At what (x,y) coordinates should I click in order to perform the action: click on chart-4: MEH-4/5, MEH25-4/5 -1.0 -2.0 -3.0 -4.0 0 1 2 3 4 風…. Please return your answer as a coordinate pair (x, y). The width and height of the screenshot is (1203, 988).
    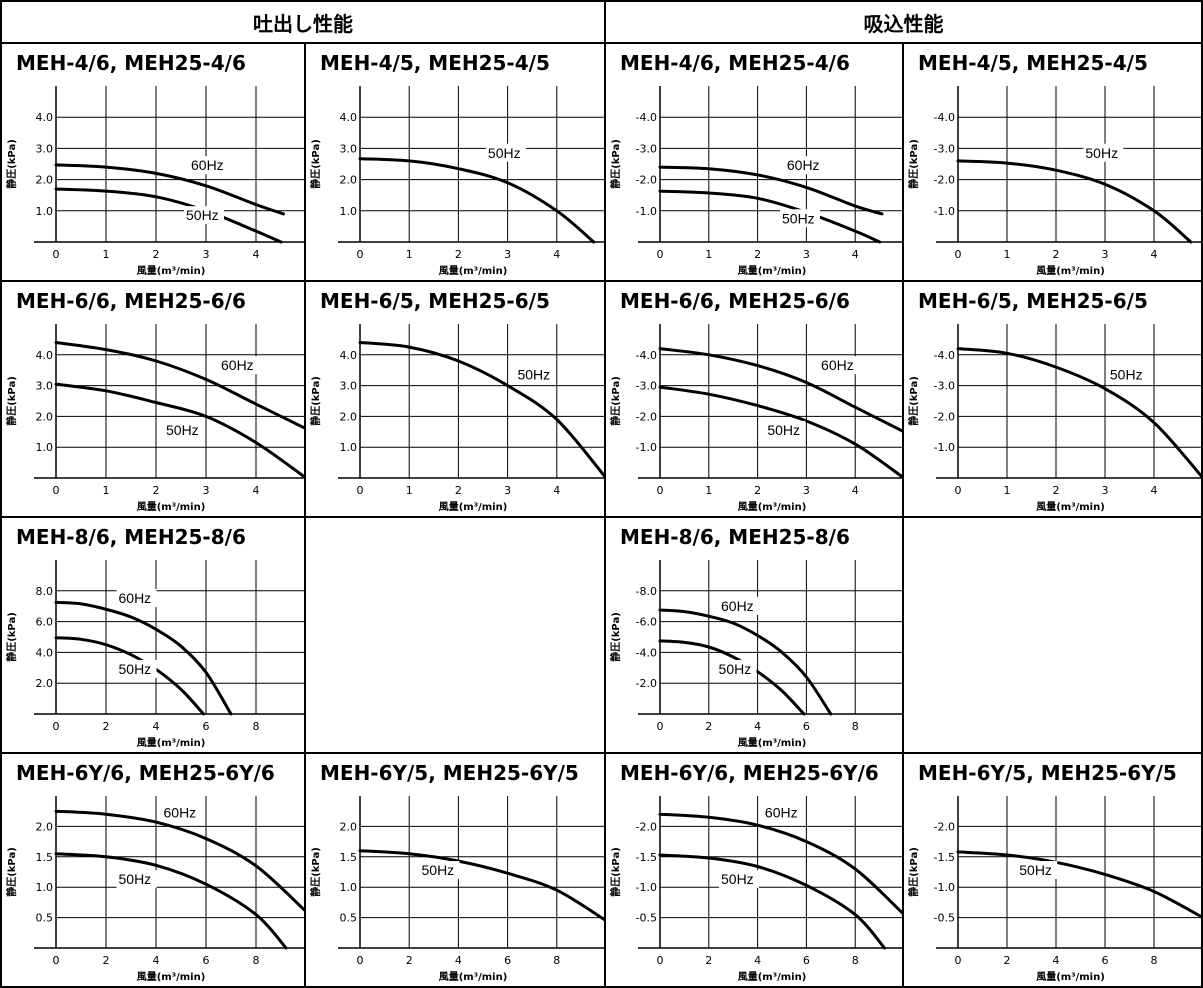
    Looking at the image, I should click on (1054, 164).